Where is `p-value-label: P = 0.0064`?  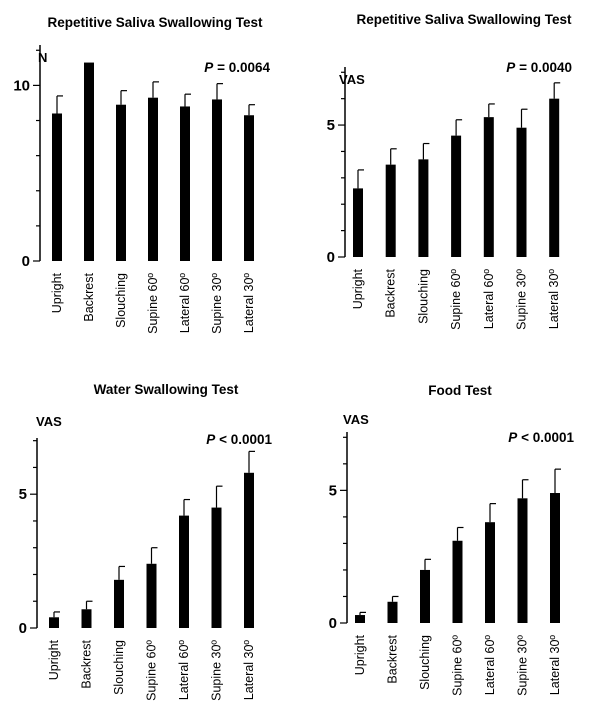 p-value-label: P = 0.0064 is located at coordinates (237, 67).